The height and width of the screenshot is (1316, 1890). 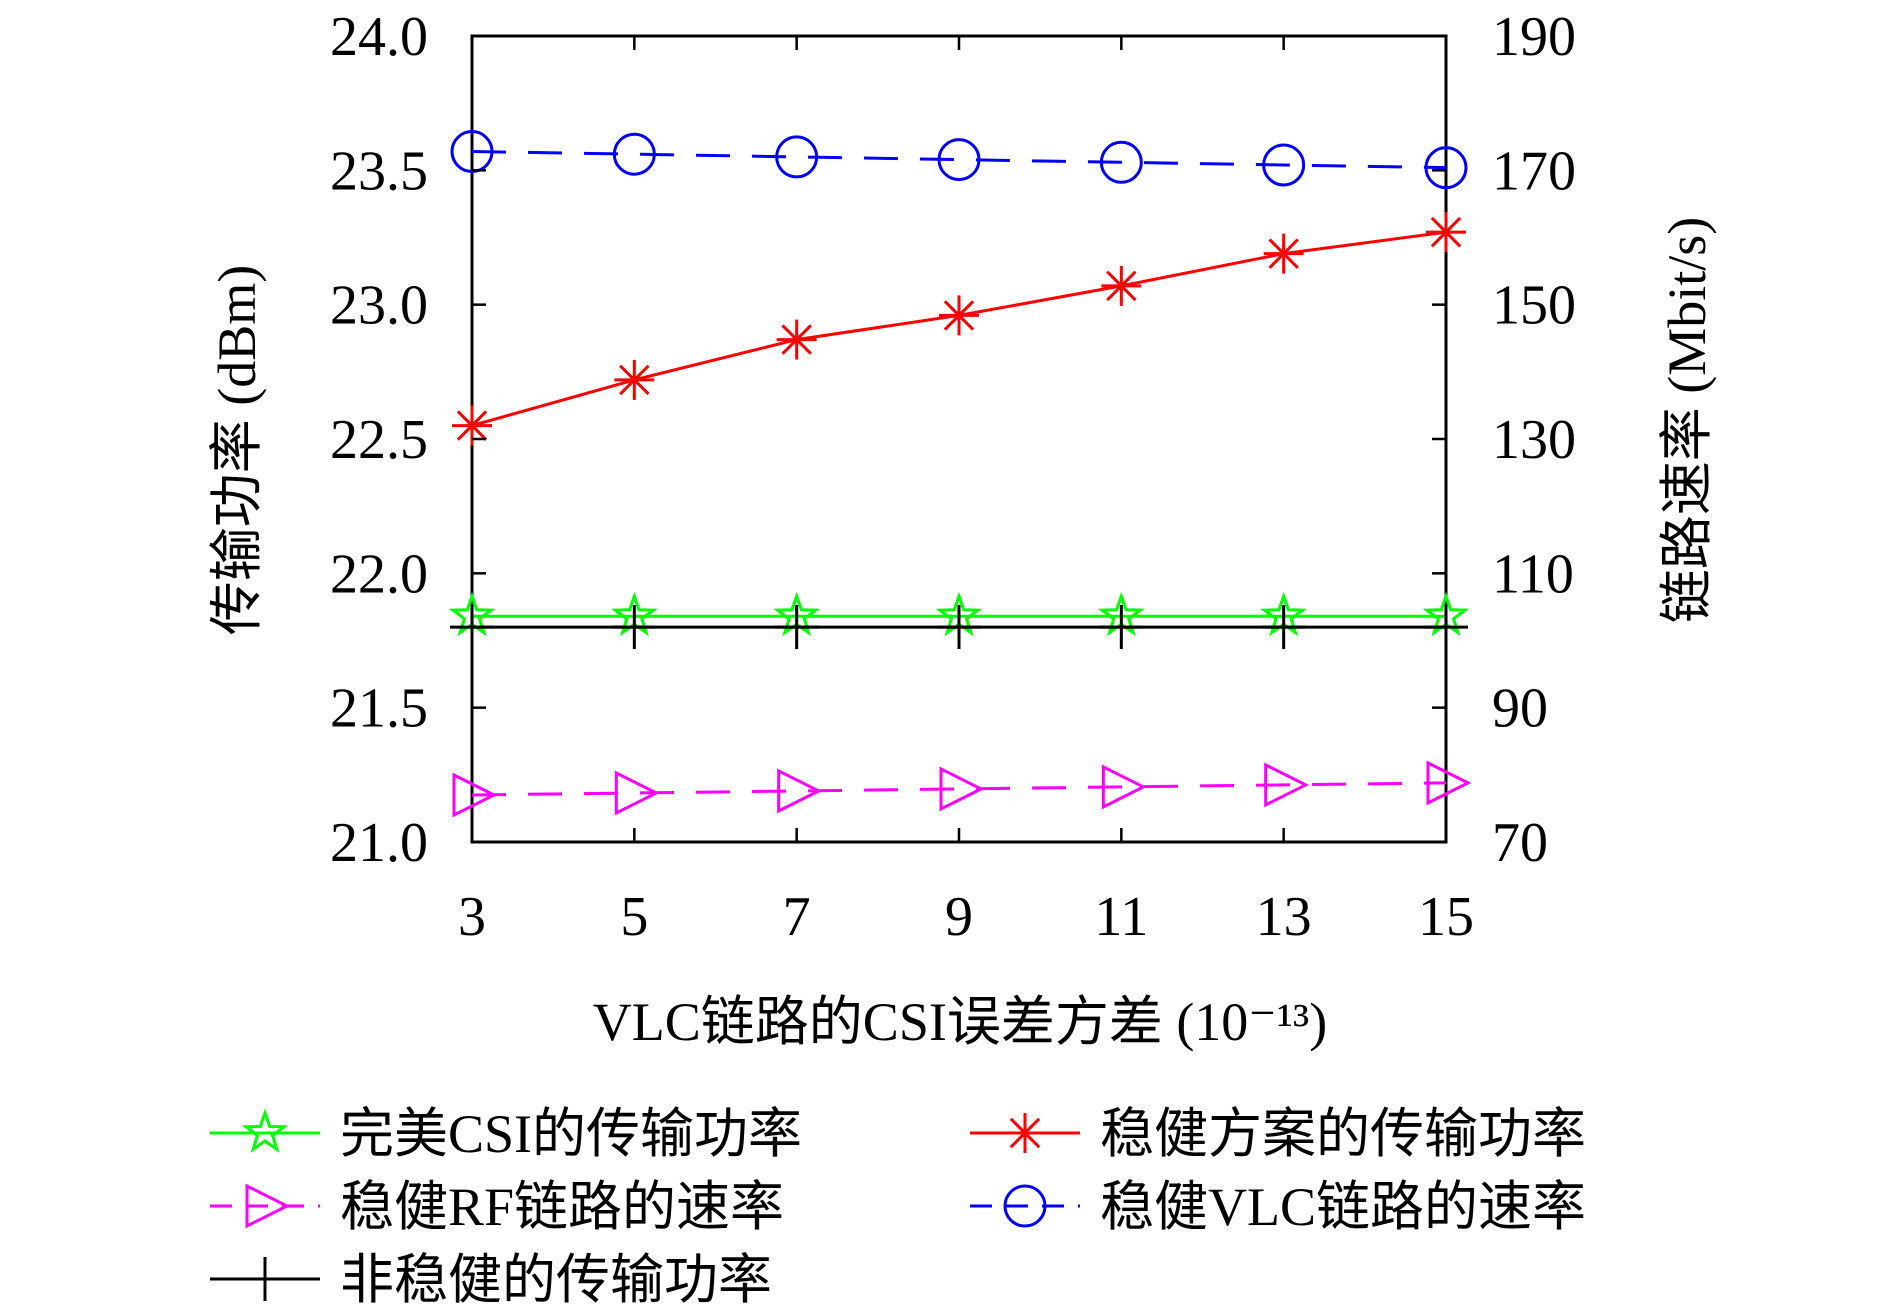 What do you see at coordinates (379, 306) in the screenshot?
I see `y-left-tick-label: 23.0` at bounding box center [379, 306].